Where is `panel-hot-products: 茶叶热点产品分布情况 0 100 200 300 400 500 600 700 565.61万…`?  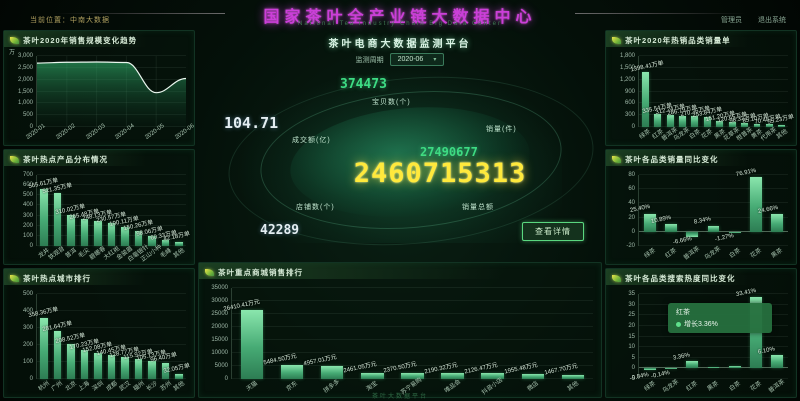 panel-hot-products: 茶叶热点产品分布情况 0 100 200 300 400 500 600 700 565.61万… is located at coordinates (99, 207).